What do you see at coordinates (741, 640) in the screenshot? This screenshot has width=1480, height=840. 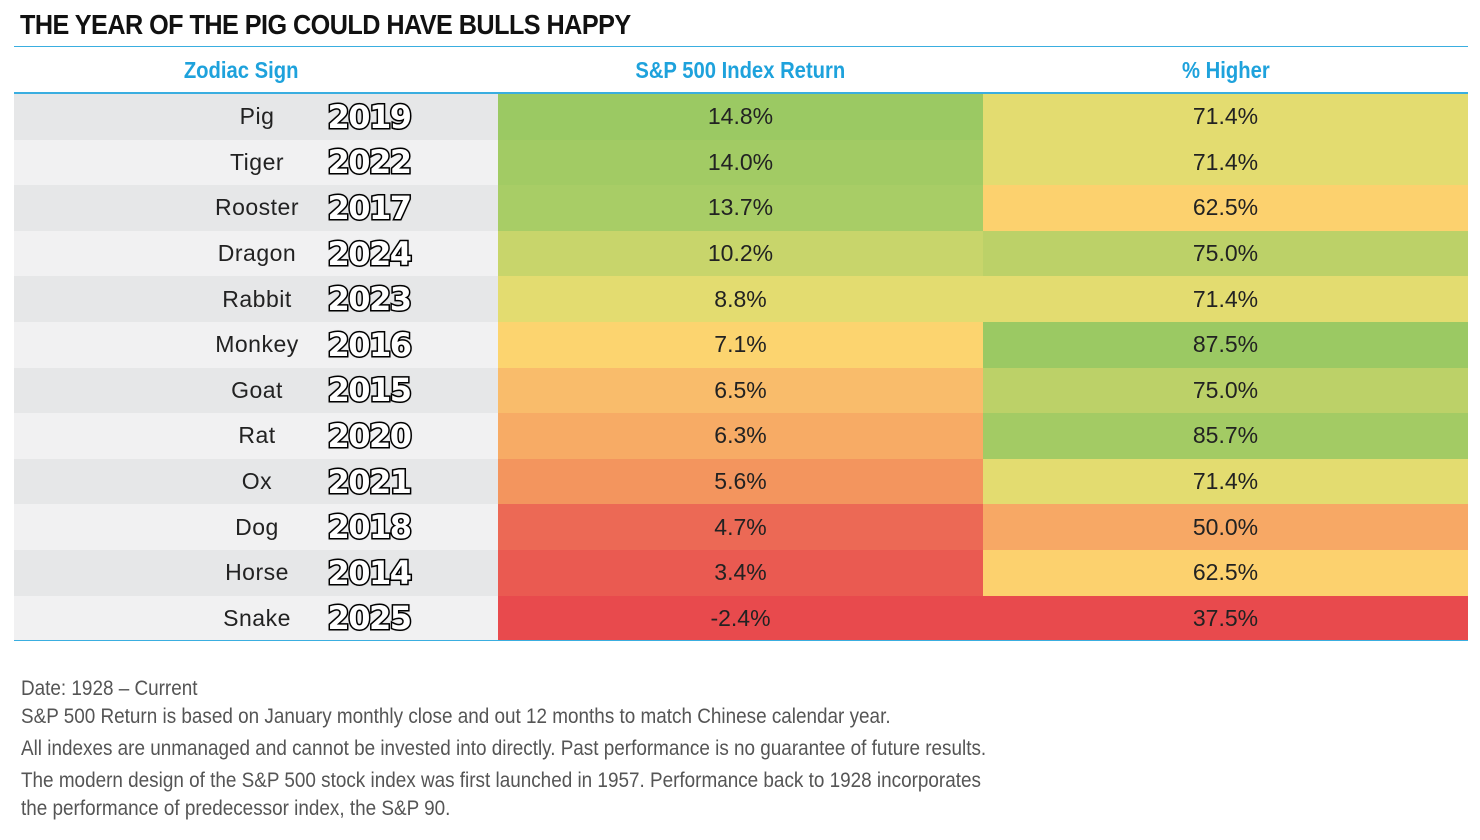 I see `table-bottom-divider` at bounding box center [741, 640].